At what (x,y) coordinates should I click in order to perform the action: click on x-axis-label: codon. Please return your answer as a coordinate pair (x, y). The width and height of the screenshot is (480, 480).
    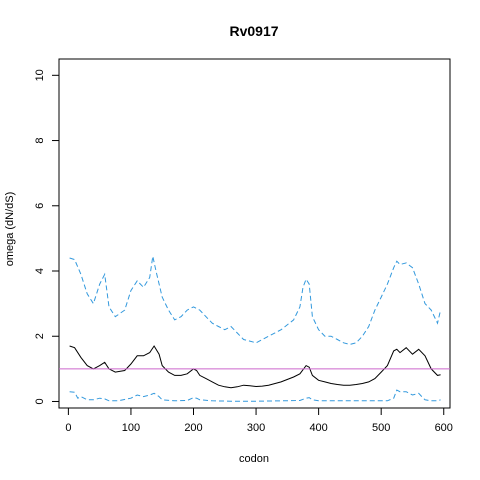
    Looking at the image, I should click on (254, 459).